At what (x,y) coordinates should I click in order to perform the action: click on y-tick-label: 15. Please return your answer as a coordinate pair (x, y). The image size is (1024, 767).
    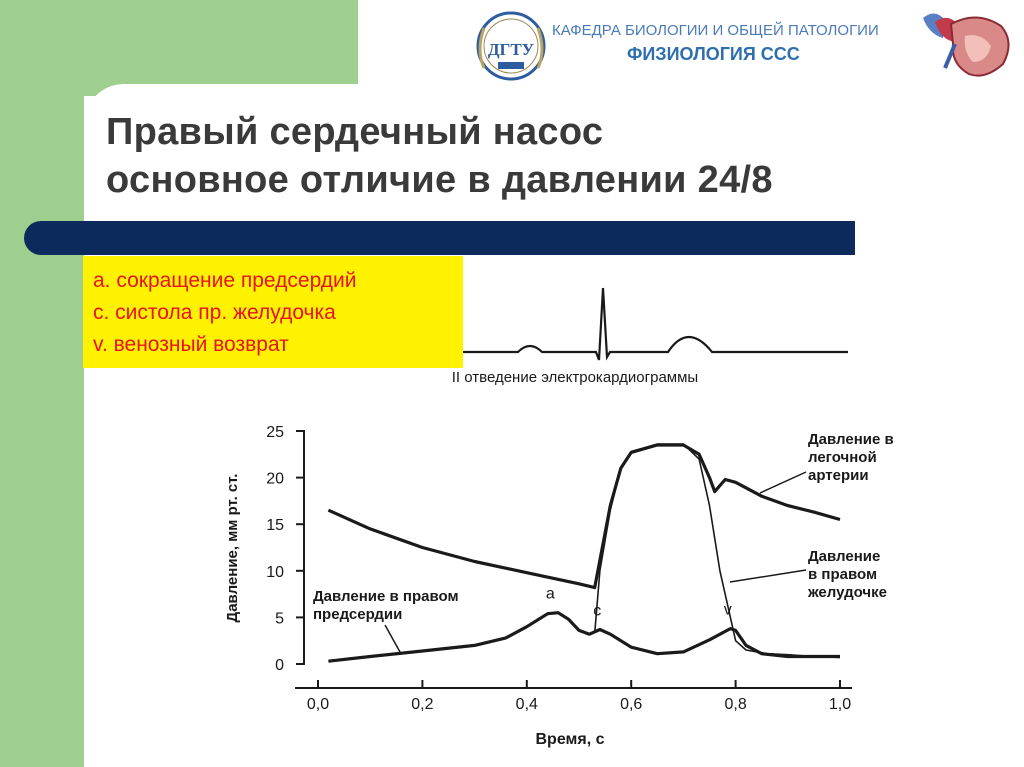
    Looking at the image, I should click on (275, 525).